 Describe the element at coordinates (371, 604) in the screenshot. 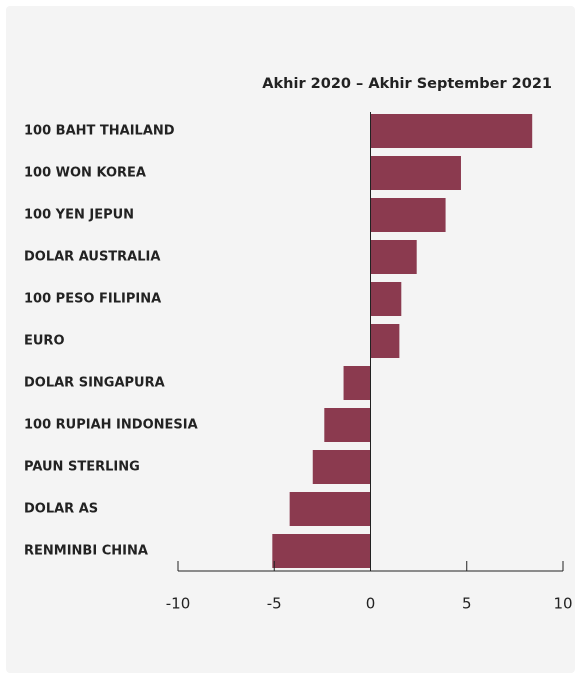

I see `x-tick-label: 0` at that location.